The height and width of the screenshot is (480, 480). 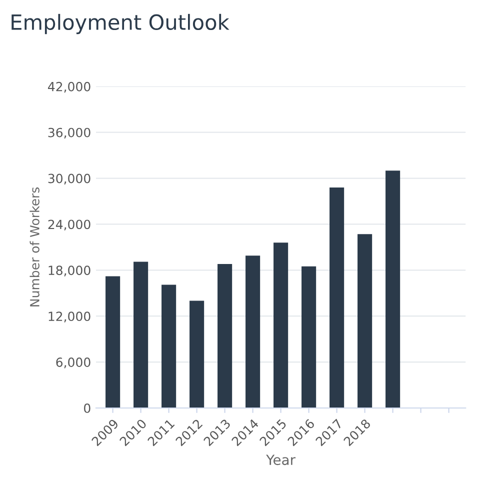 I want to click on y-tick-label: 36,000, so click(x=69, y=133).